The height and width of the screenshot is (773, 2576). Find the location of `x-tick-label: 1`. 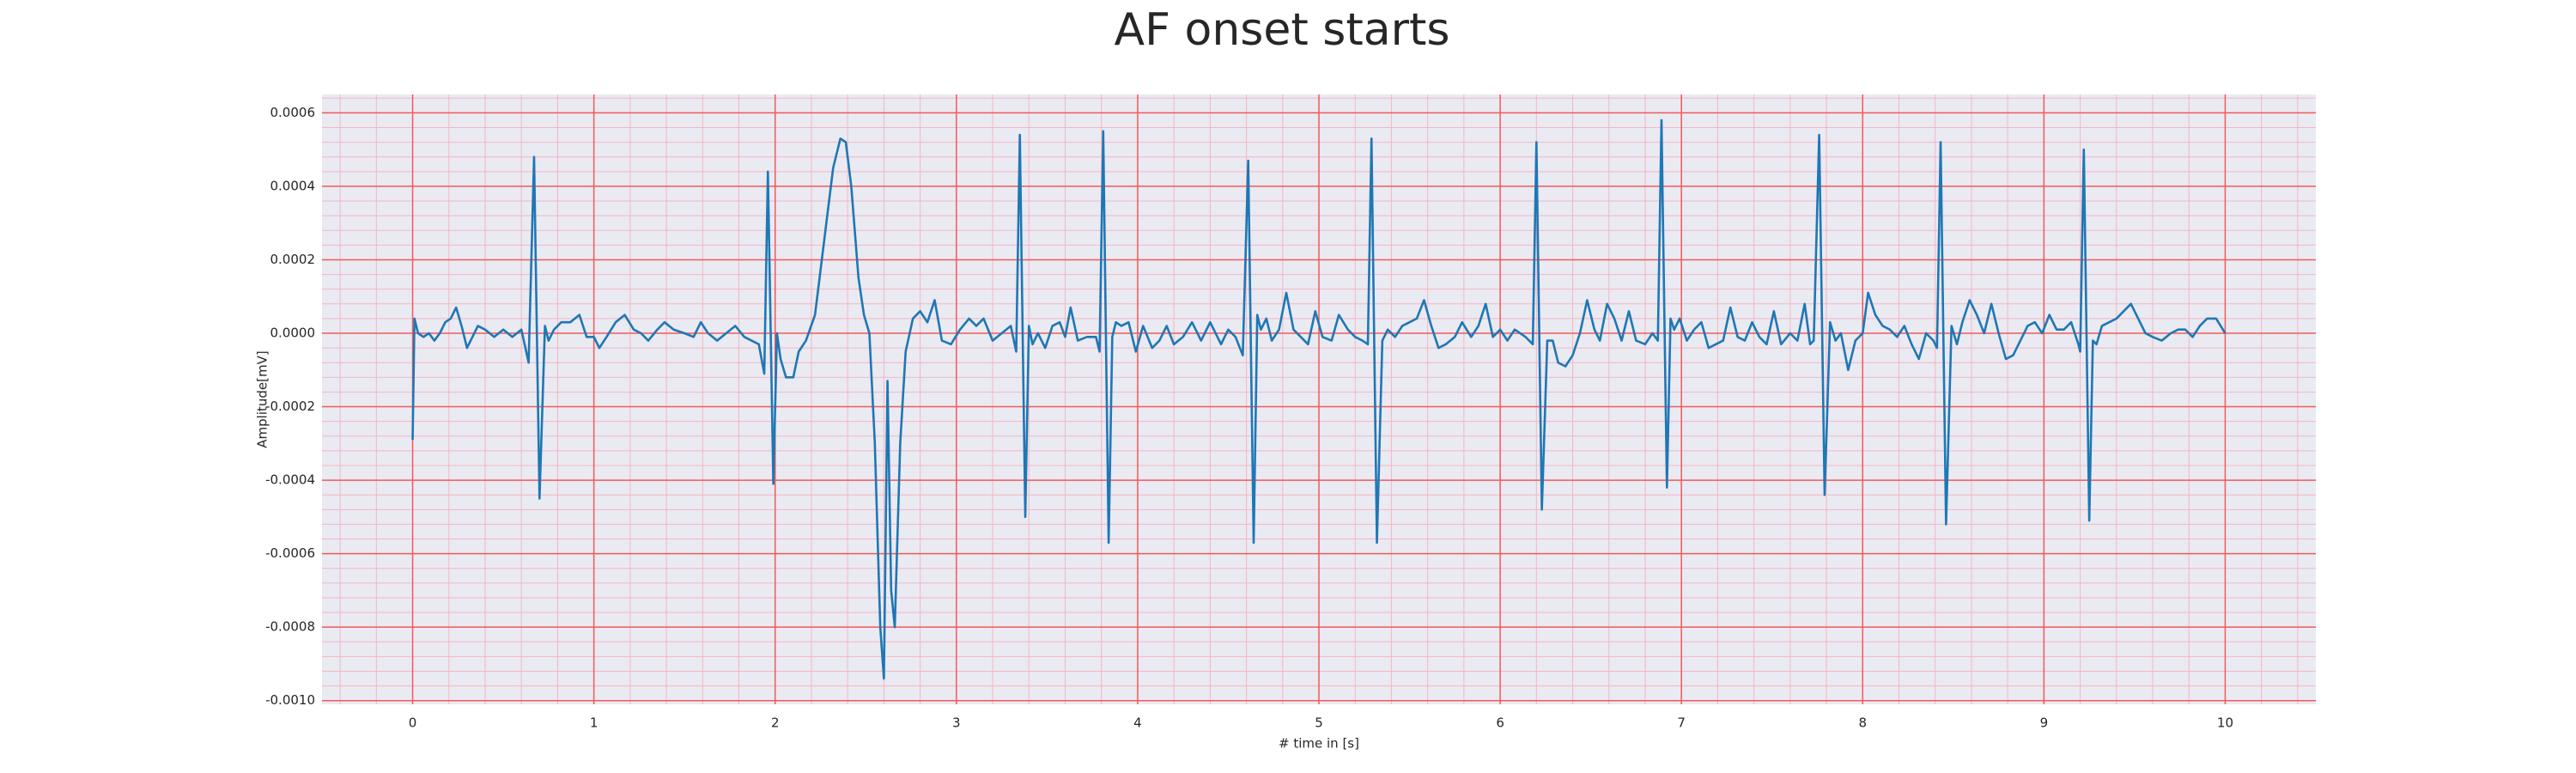

x-tick-label: 1 is located at coordinates (594, 723).